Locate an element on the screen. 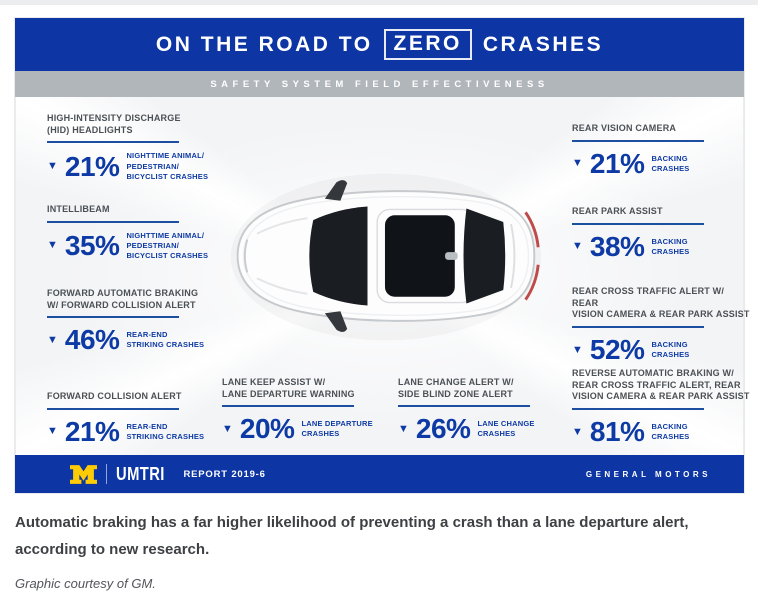 The width and height of the screenshot is (758, 591). percent-value: 38% is located at coordinates (617, 246).